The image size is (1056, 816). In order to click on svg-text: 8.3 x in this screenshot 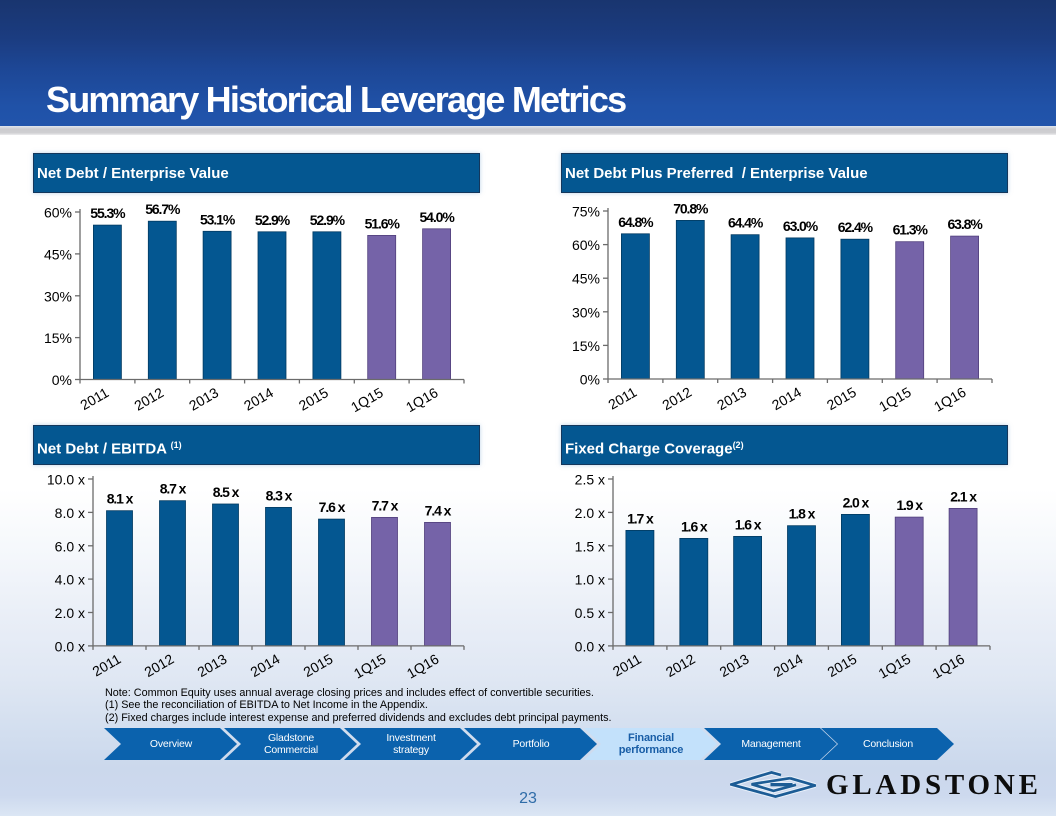, I will do `click(279, 495)`.